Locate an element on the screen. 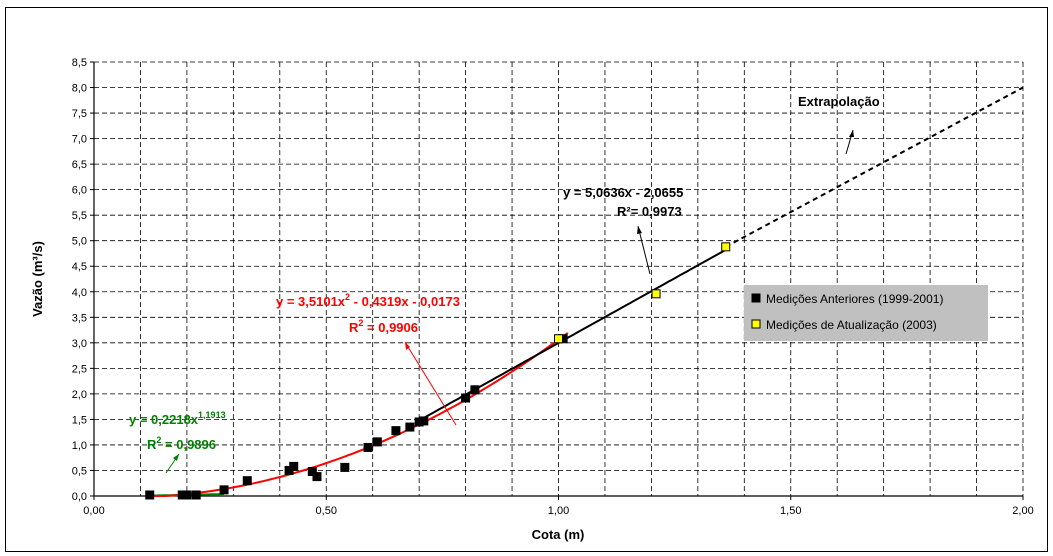 The image size is (1053, 556). power-equation-exponent: 1,1913 is located at coordinates (212, 415).